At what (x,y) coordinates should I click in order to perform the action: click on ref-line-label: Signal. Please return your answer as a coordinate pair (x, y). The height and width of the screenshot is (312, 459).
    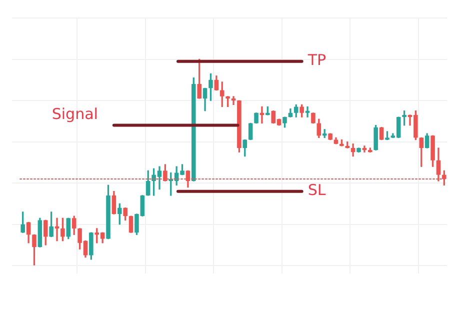
    Looking at the image, I should click on (75, 114).